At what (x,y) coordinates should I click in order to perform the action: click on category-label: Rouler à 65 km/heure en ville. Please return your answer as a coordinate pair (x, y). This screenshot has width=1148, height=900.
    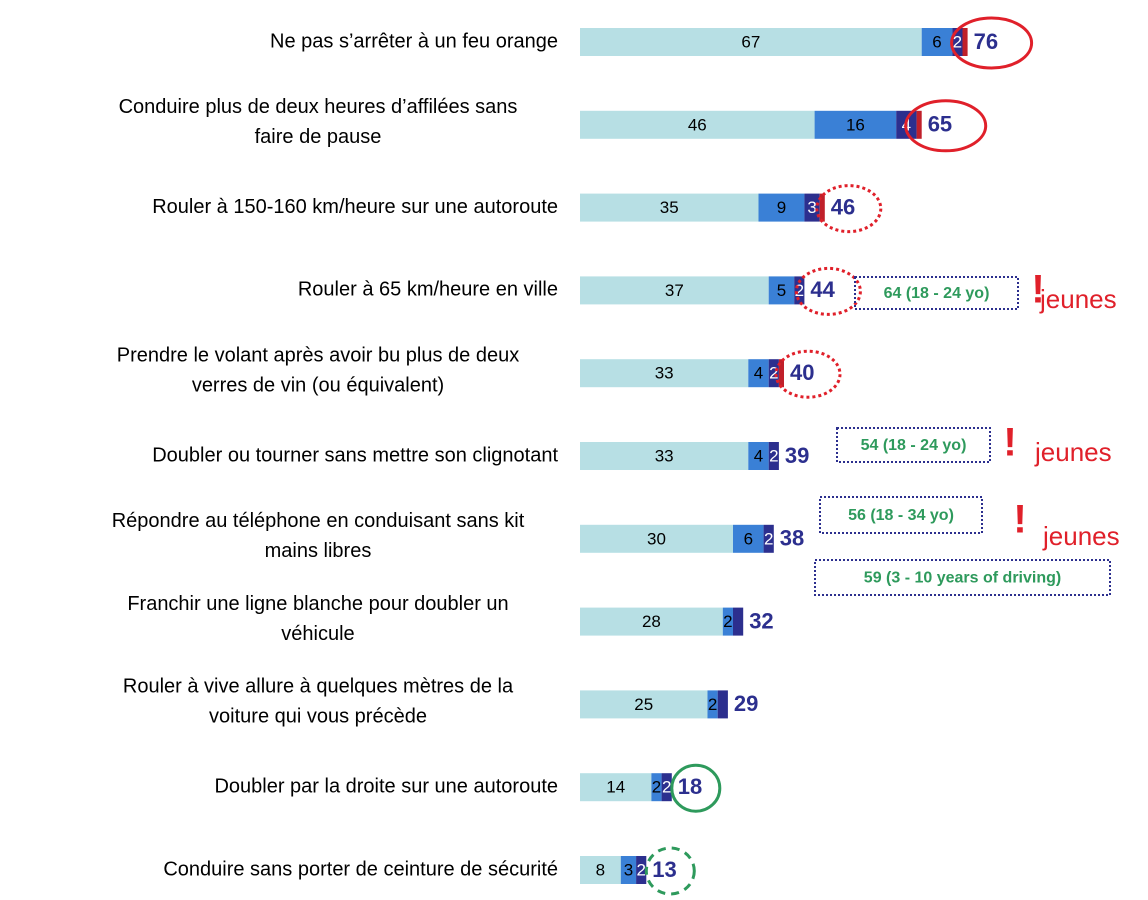
    Looking at the image, I should click on (428, 290).